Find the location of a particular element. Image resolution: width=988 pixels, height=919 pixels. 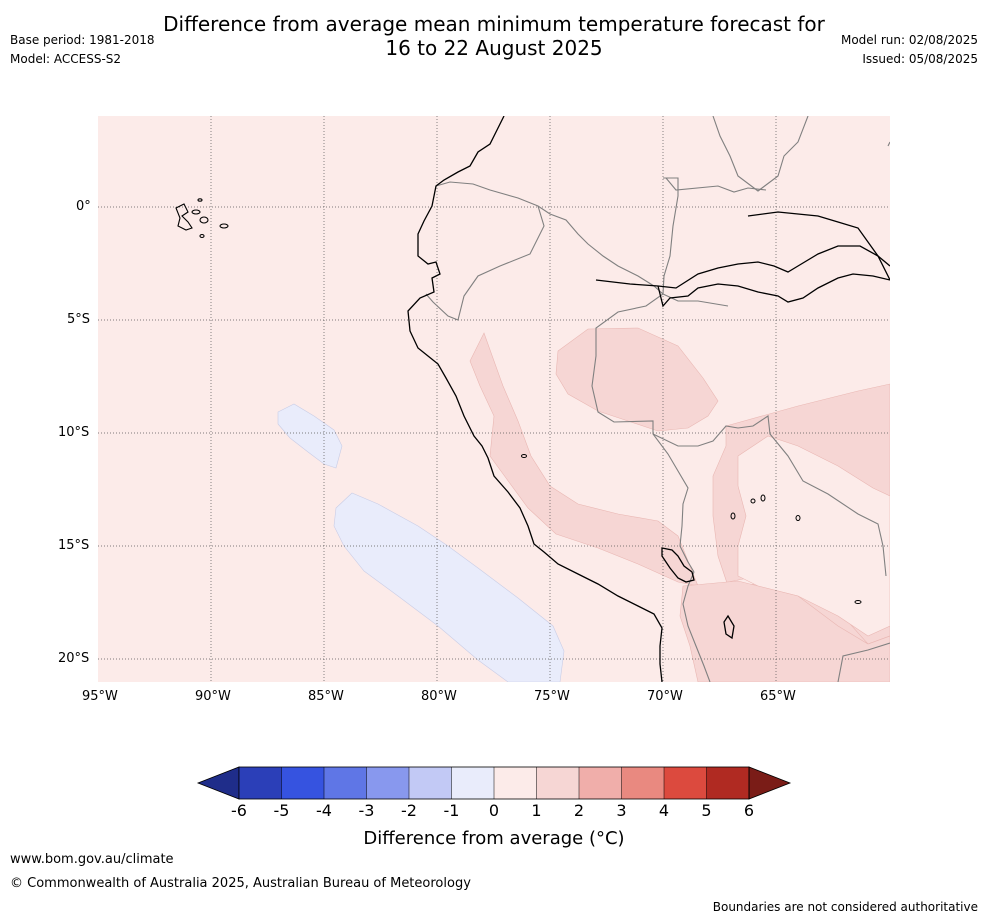

colorbar-label: Difference from average (°C) is located at coordinates (494, 838).